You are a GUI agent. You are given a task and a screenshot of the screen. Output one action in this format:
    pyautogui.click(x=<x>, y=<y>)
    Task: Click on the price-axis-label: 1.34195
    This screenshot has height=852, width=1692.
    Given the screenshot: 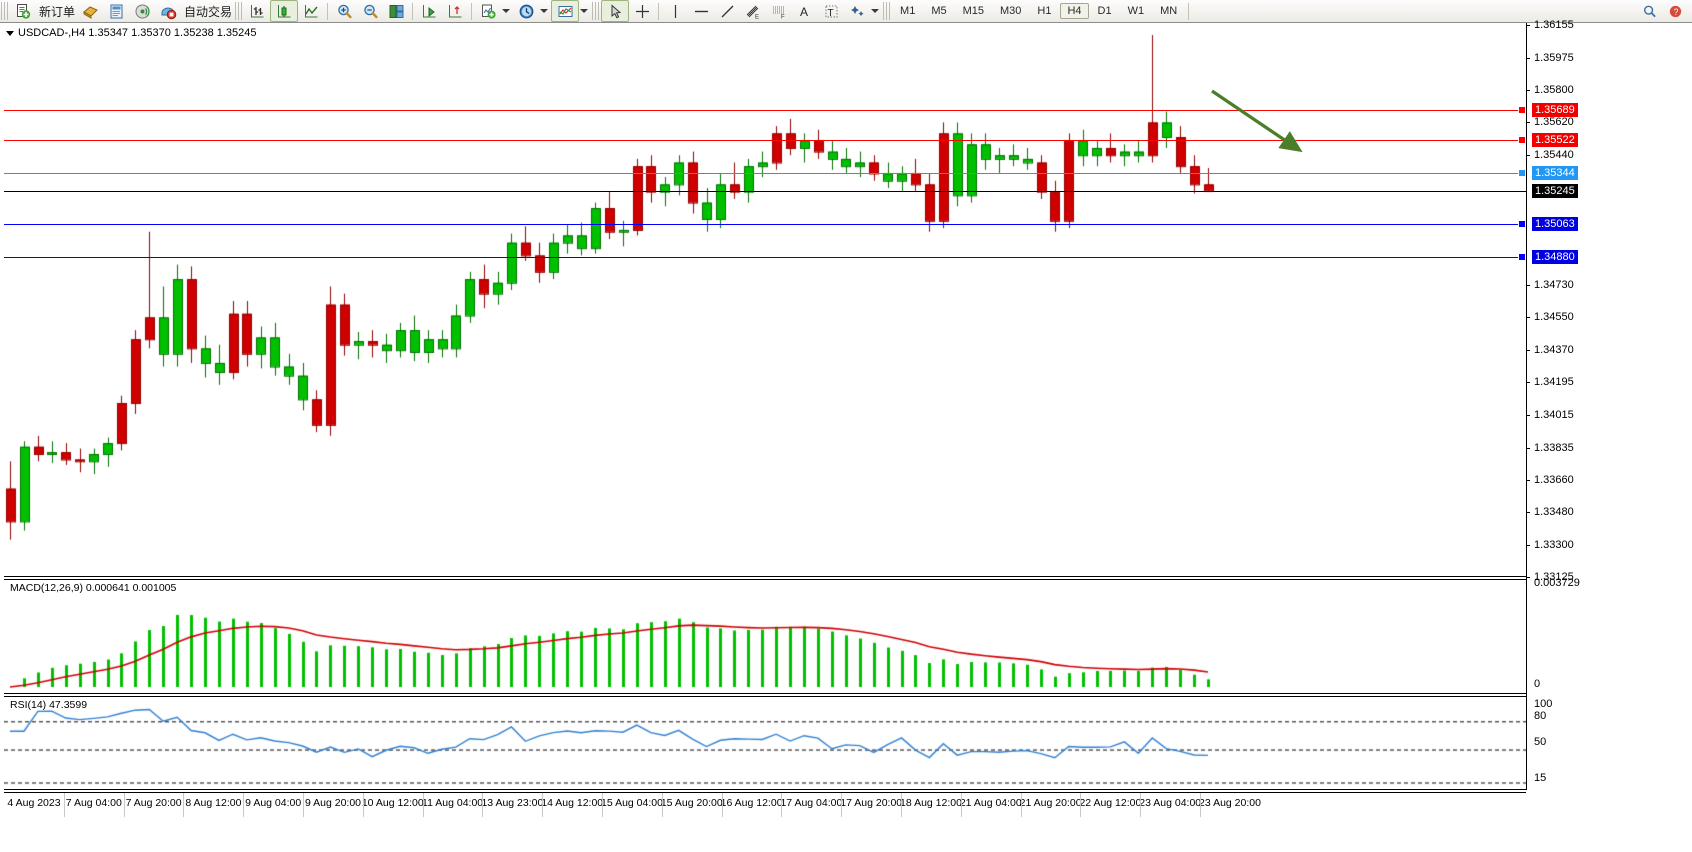 What is the action you would take?
    pyautogui.click(x=1554, y=382)
    